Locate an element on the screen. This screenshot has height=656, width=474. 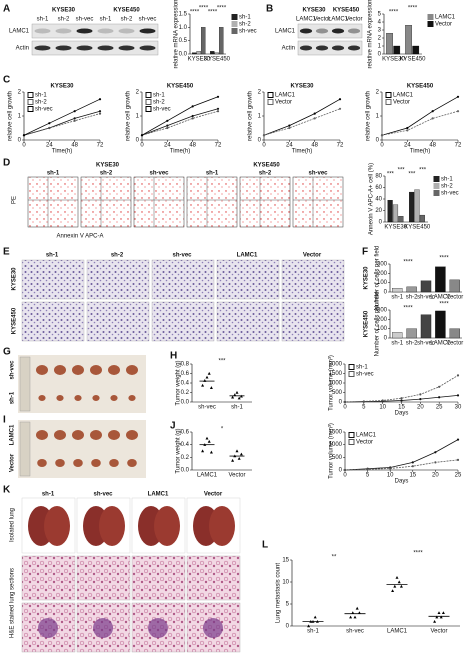
lane-label: Vector is located at coordinates (321, 20).